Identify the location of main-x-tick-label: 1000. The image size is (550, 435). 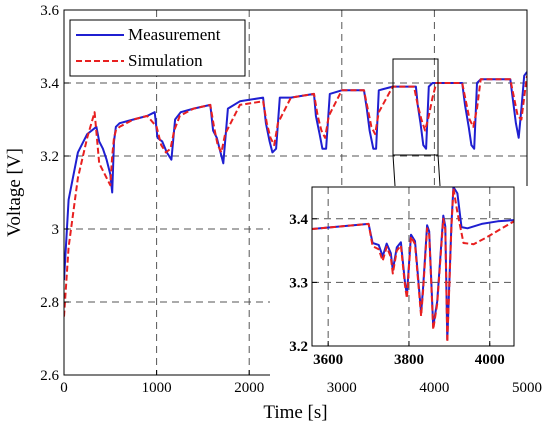
(157, 388).